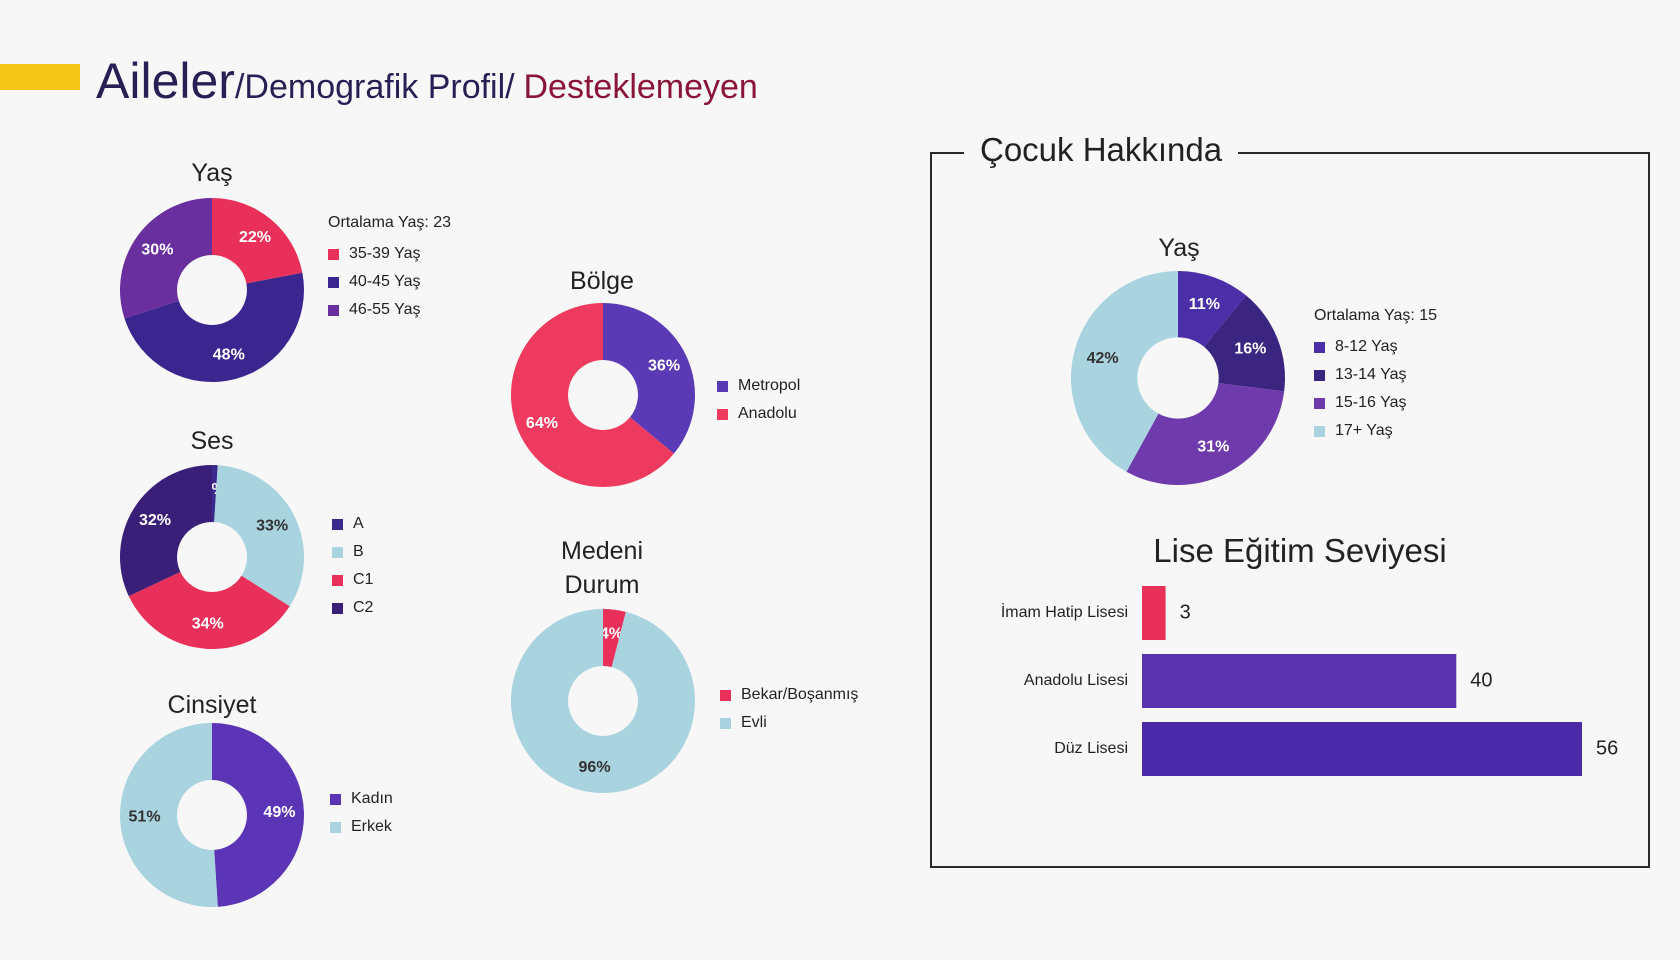 Image resolution: width=1680 pixels, height=960 pixels. What do you see at coordinates (352, 608) in the screenshot?
I see `ses-legend-item-3: C2` at bounding box center [352, 608].